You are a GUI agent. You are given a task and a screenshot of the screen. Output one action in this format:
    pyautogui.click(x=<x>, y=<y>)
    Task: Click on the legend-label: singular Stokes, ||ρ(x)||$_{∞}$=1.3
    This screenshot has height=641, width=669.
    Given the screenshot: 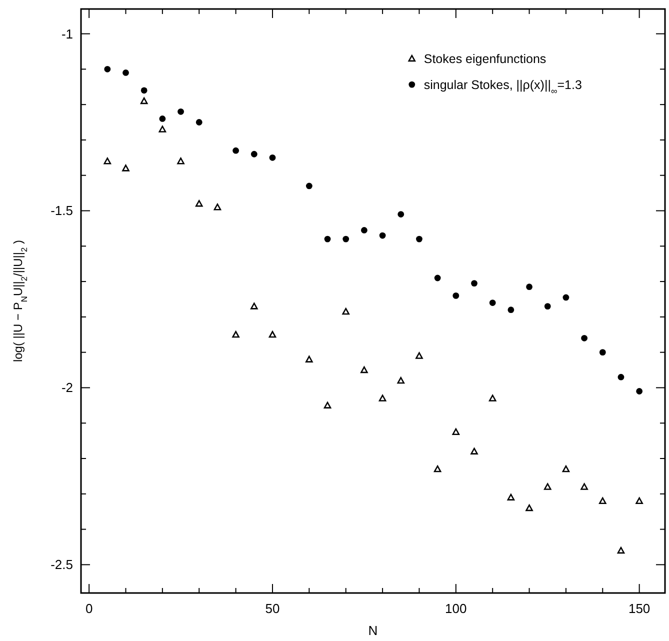 What is the action you would take?
    pyautogui.click(x=503, y=87)
    